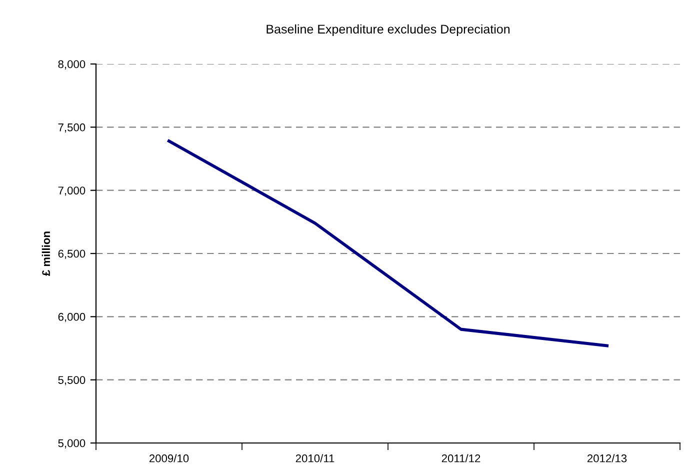 Image resolution: width=686 pixels, height=467 pixels. What do you see at coordinates (72, 254) in the screenshot?
I see `y-tick-label: 6,500` at bounding box center [72, 254].